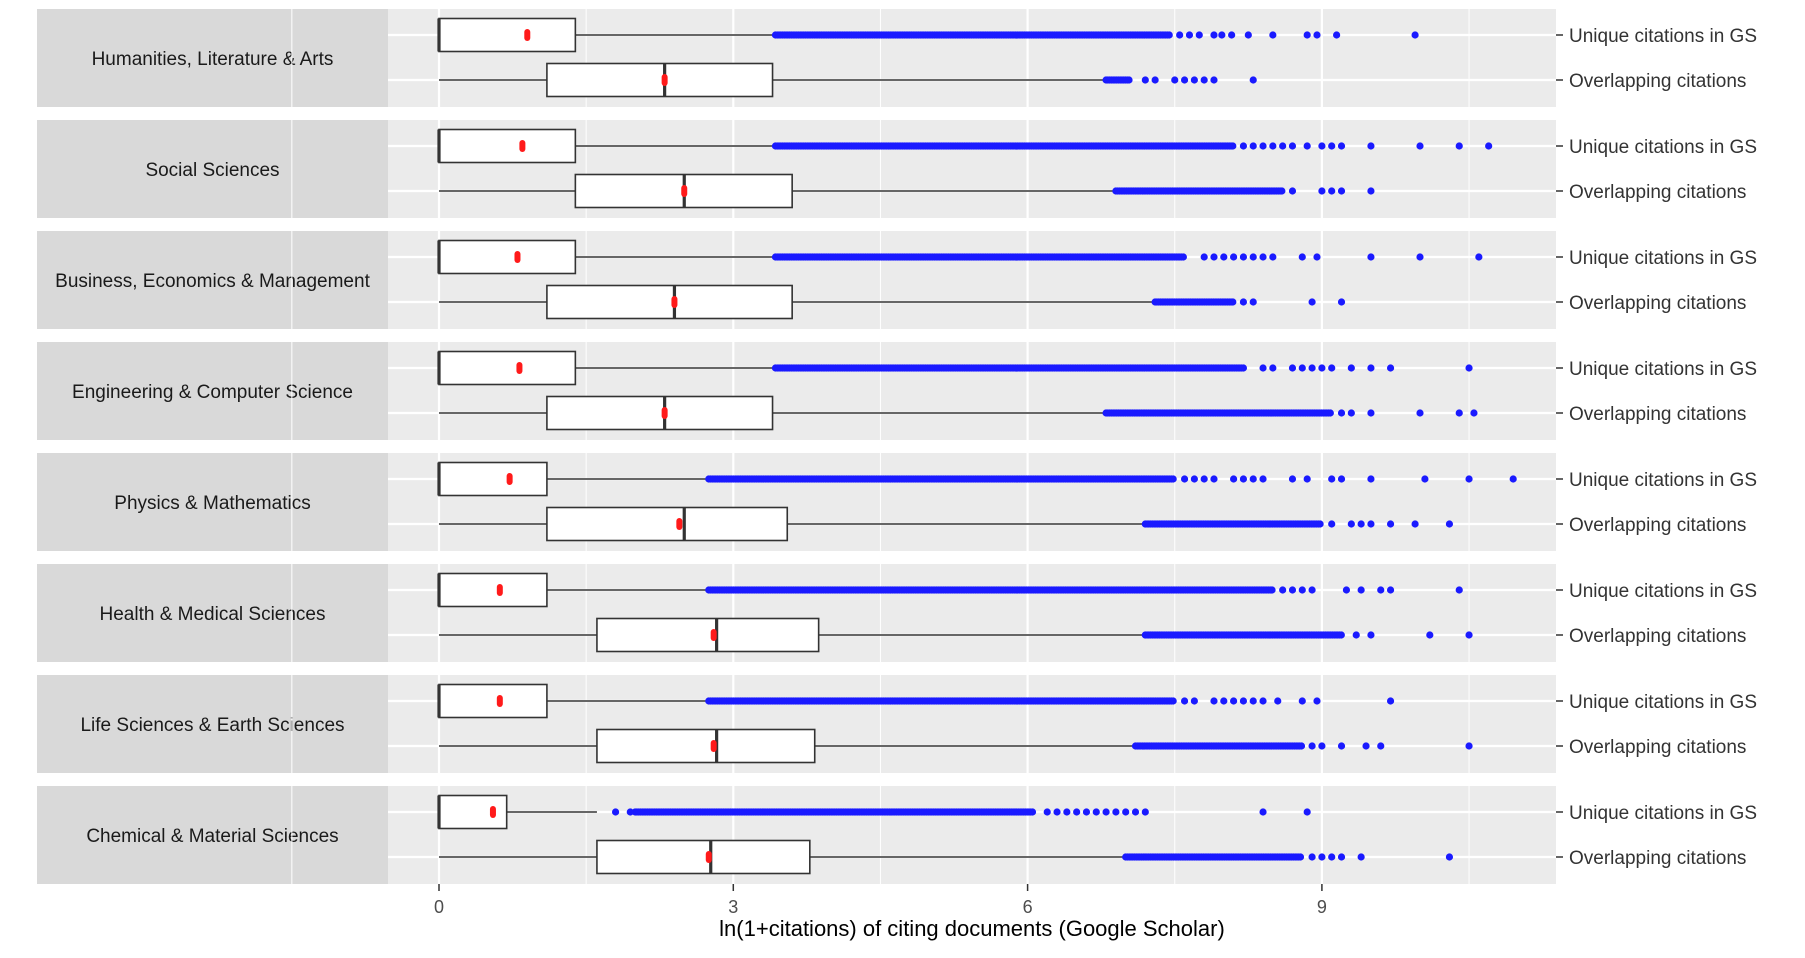 Image resolution: width=1805 pixels, height=958 pixels. Describe the element at coordinates (212, 725) in the screenshot. I see `facet-label: Life Sciences & Earth Sciences` at that location.